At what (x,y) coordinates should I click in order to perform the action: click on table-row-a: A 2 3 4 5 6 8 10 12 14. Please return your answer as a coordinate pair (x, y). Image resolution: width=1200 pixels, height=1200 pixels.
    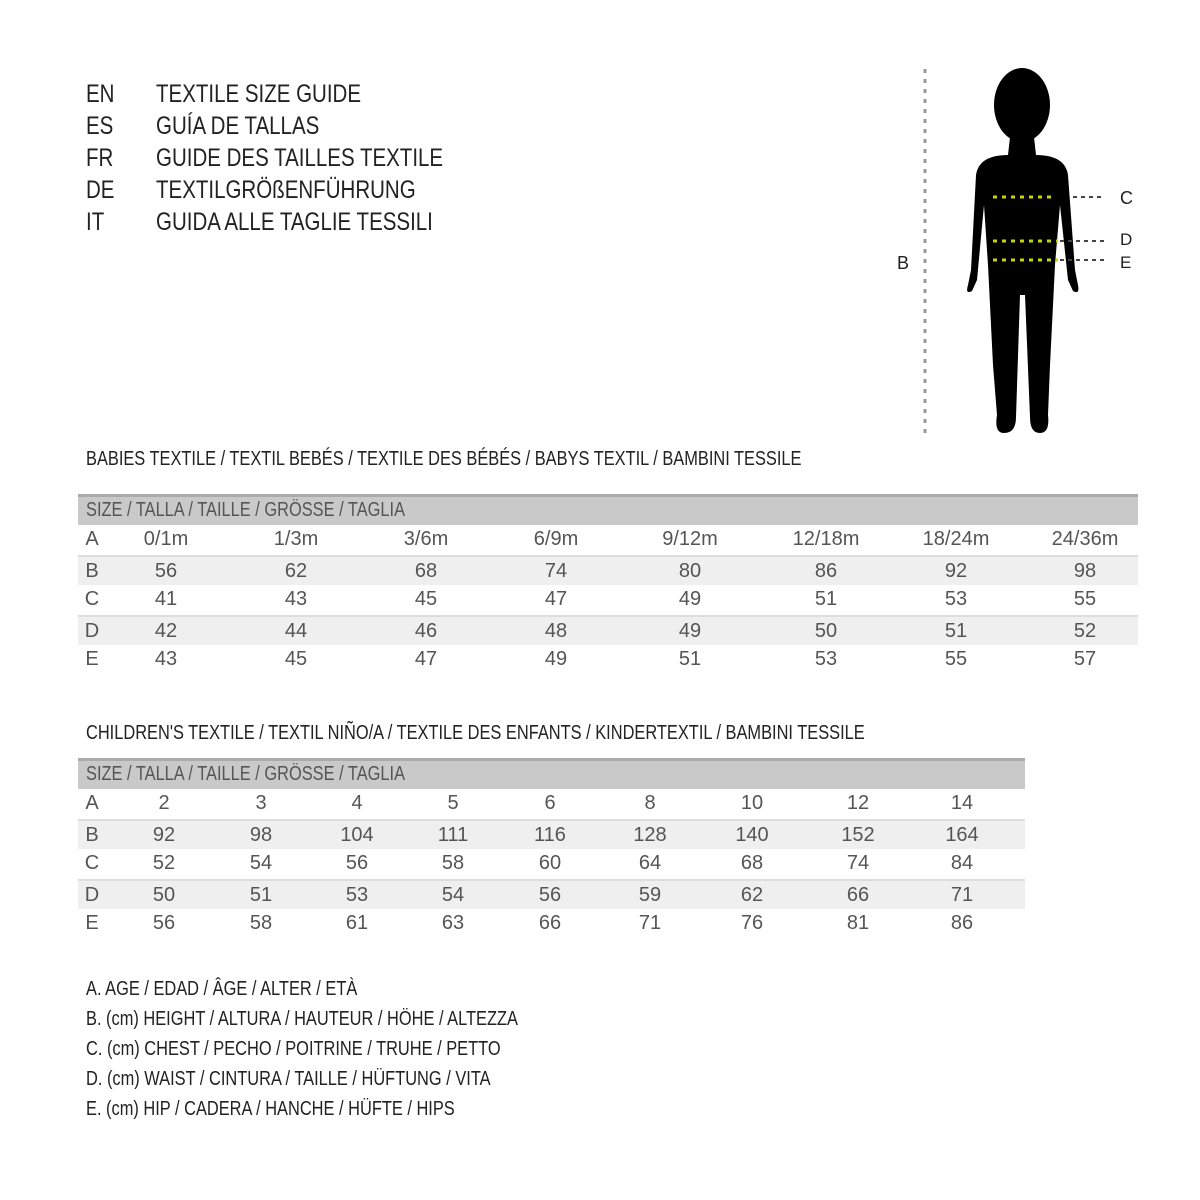
    Looking at the image, I should click on (551, 804).